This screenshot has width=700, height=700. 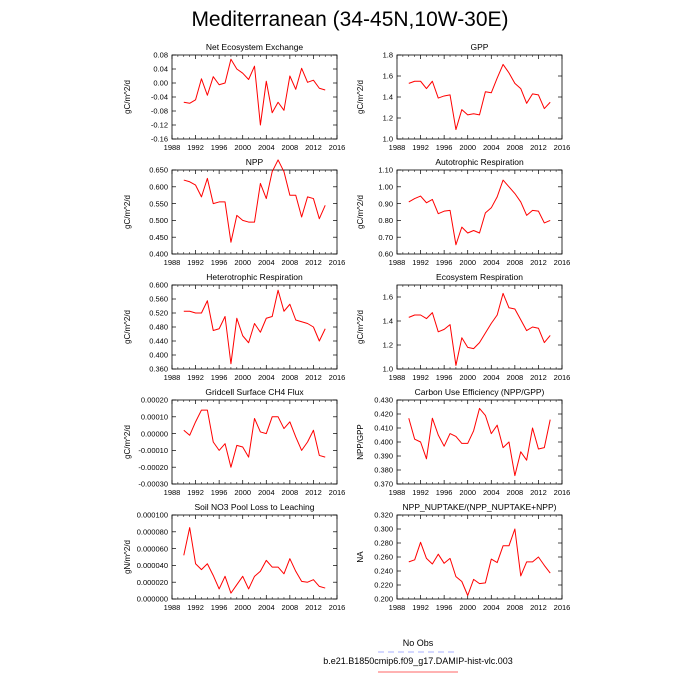 What do you see at coordinates (562, 492) in the screenshot?
I see `x-tick-label-7-7: 2016` at bounding box center [562, 492].